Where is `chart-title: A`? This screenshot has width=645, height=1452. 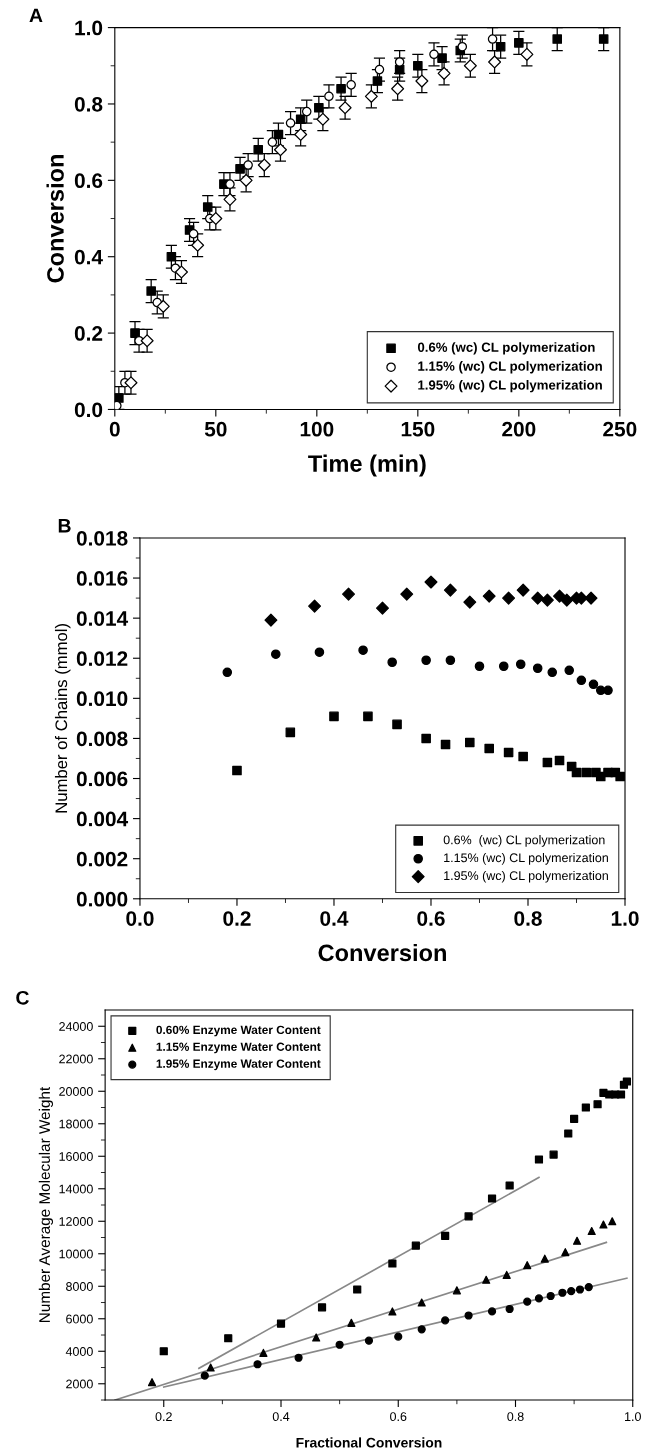
chart-title: A is located at coordinates (36, 15).